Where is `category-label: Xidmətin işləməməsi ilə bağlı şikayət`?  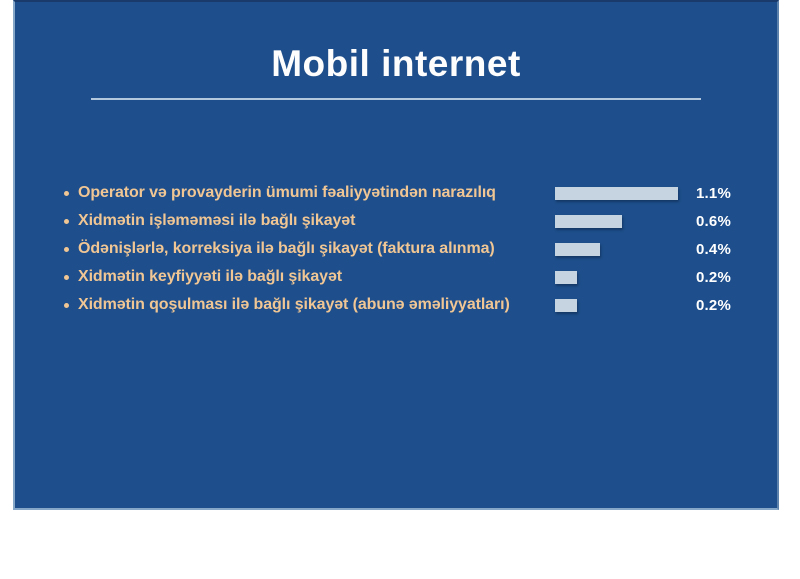 category-label: Xidmətin işləməməsi ilə bağlı şikayət is located at coordinates (217, 220).